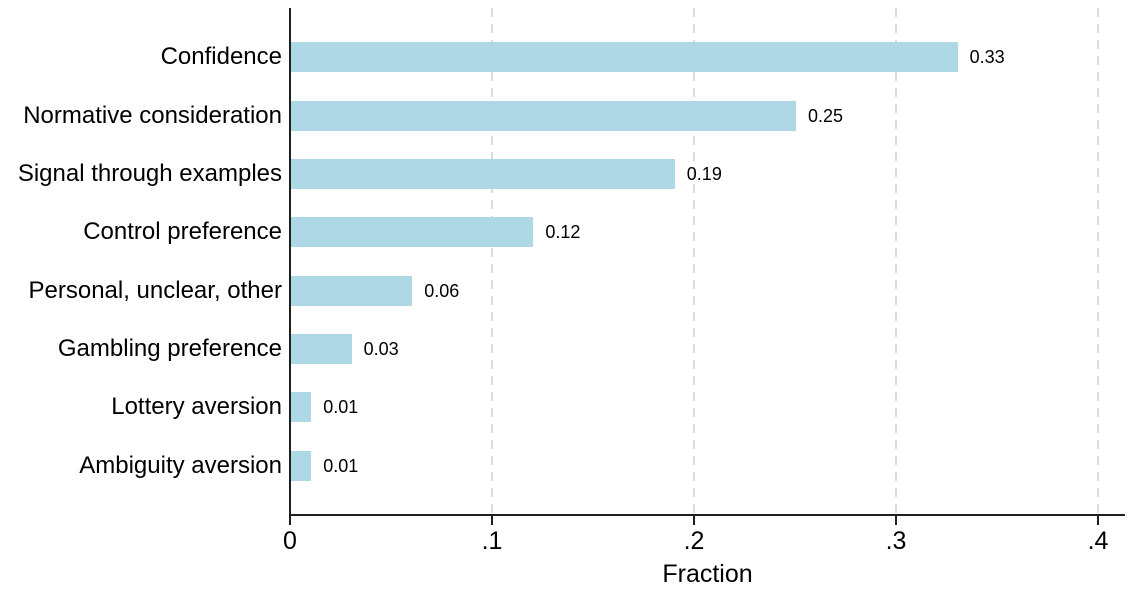 The height and width of the screenshot is (594, 1128). I want to click on category-label: Ambiguity aversion, so click(180, 465).